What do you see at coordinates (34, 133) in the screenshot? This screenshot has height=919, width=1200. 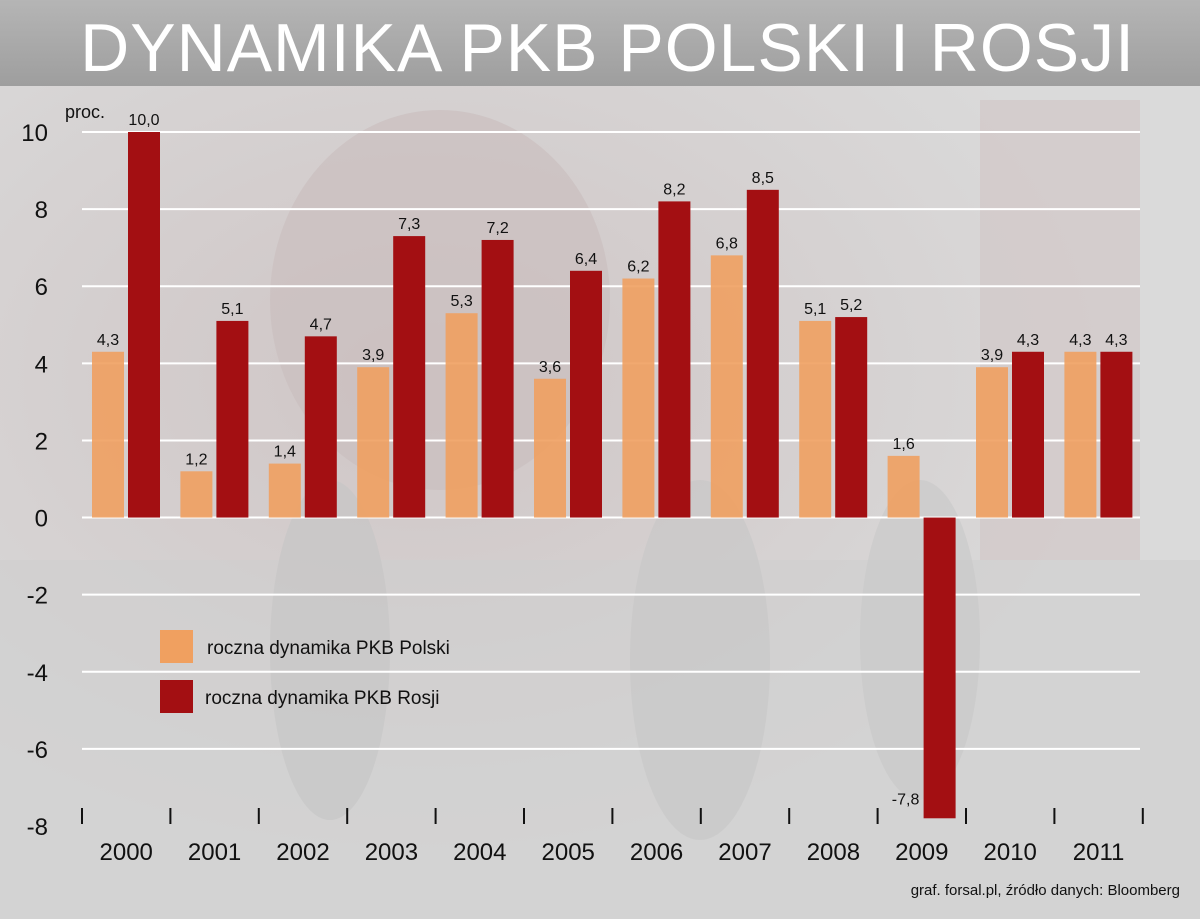 I see `y-tick-label: 10` at bounding box center [34, 133].